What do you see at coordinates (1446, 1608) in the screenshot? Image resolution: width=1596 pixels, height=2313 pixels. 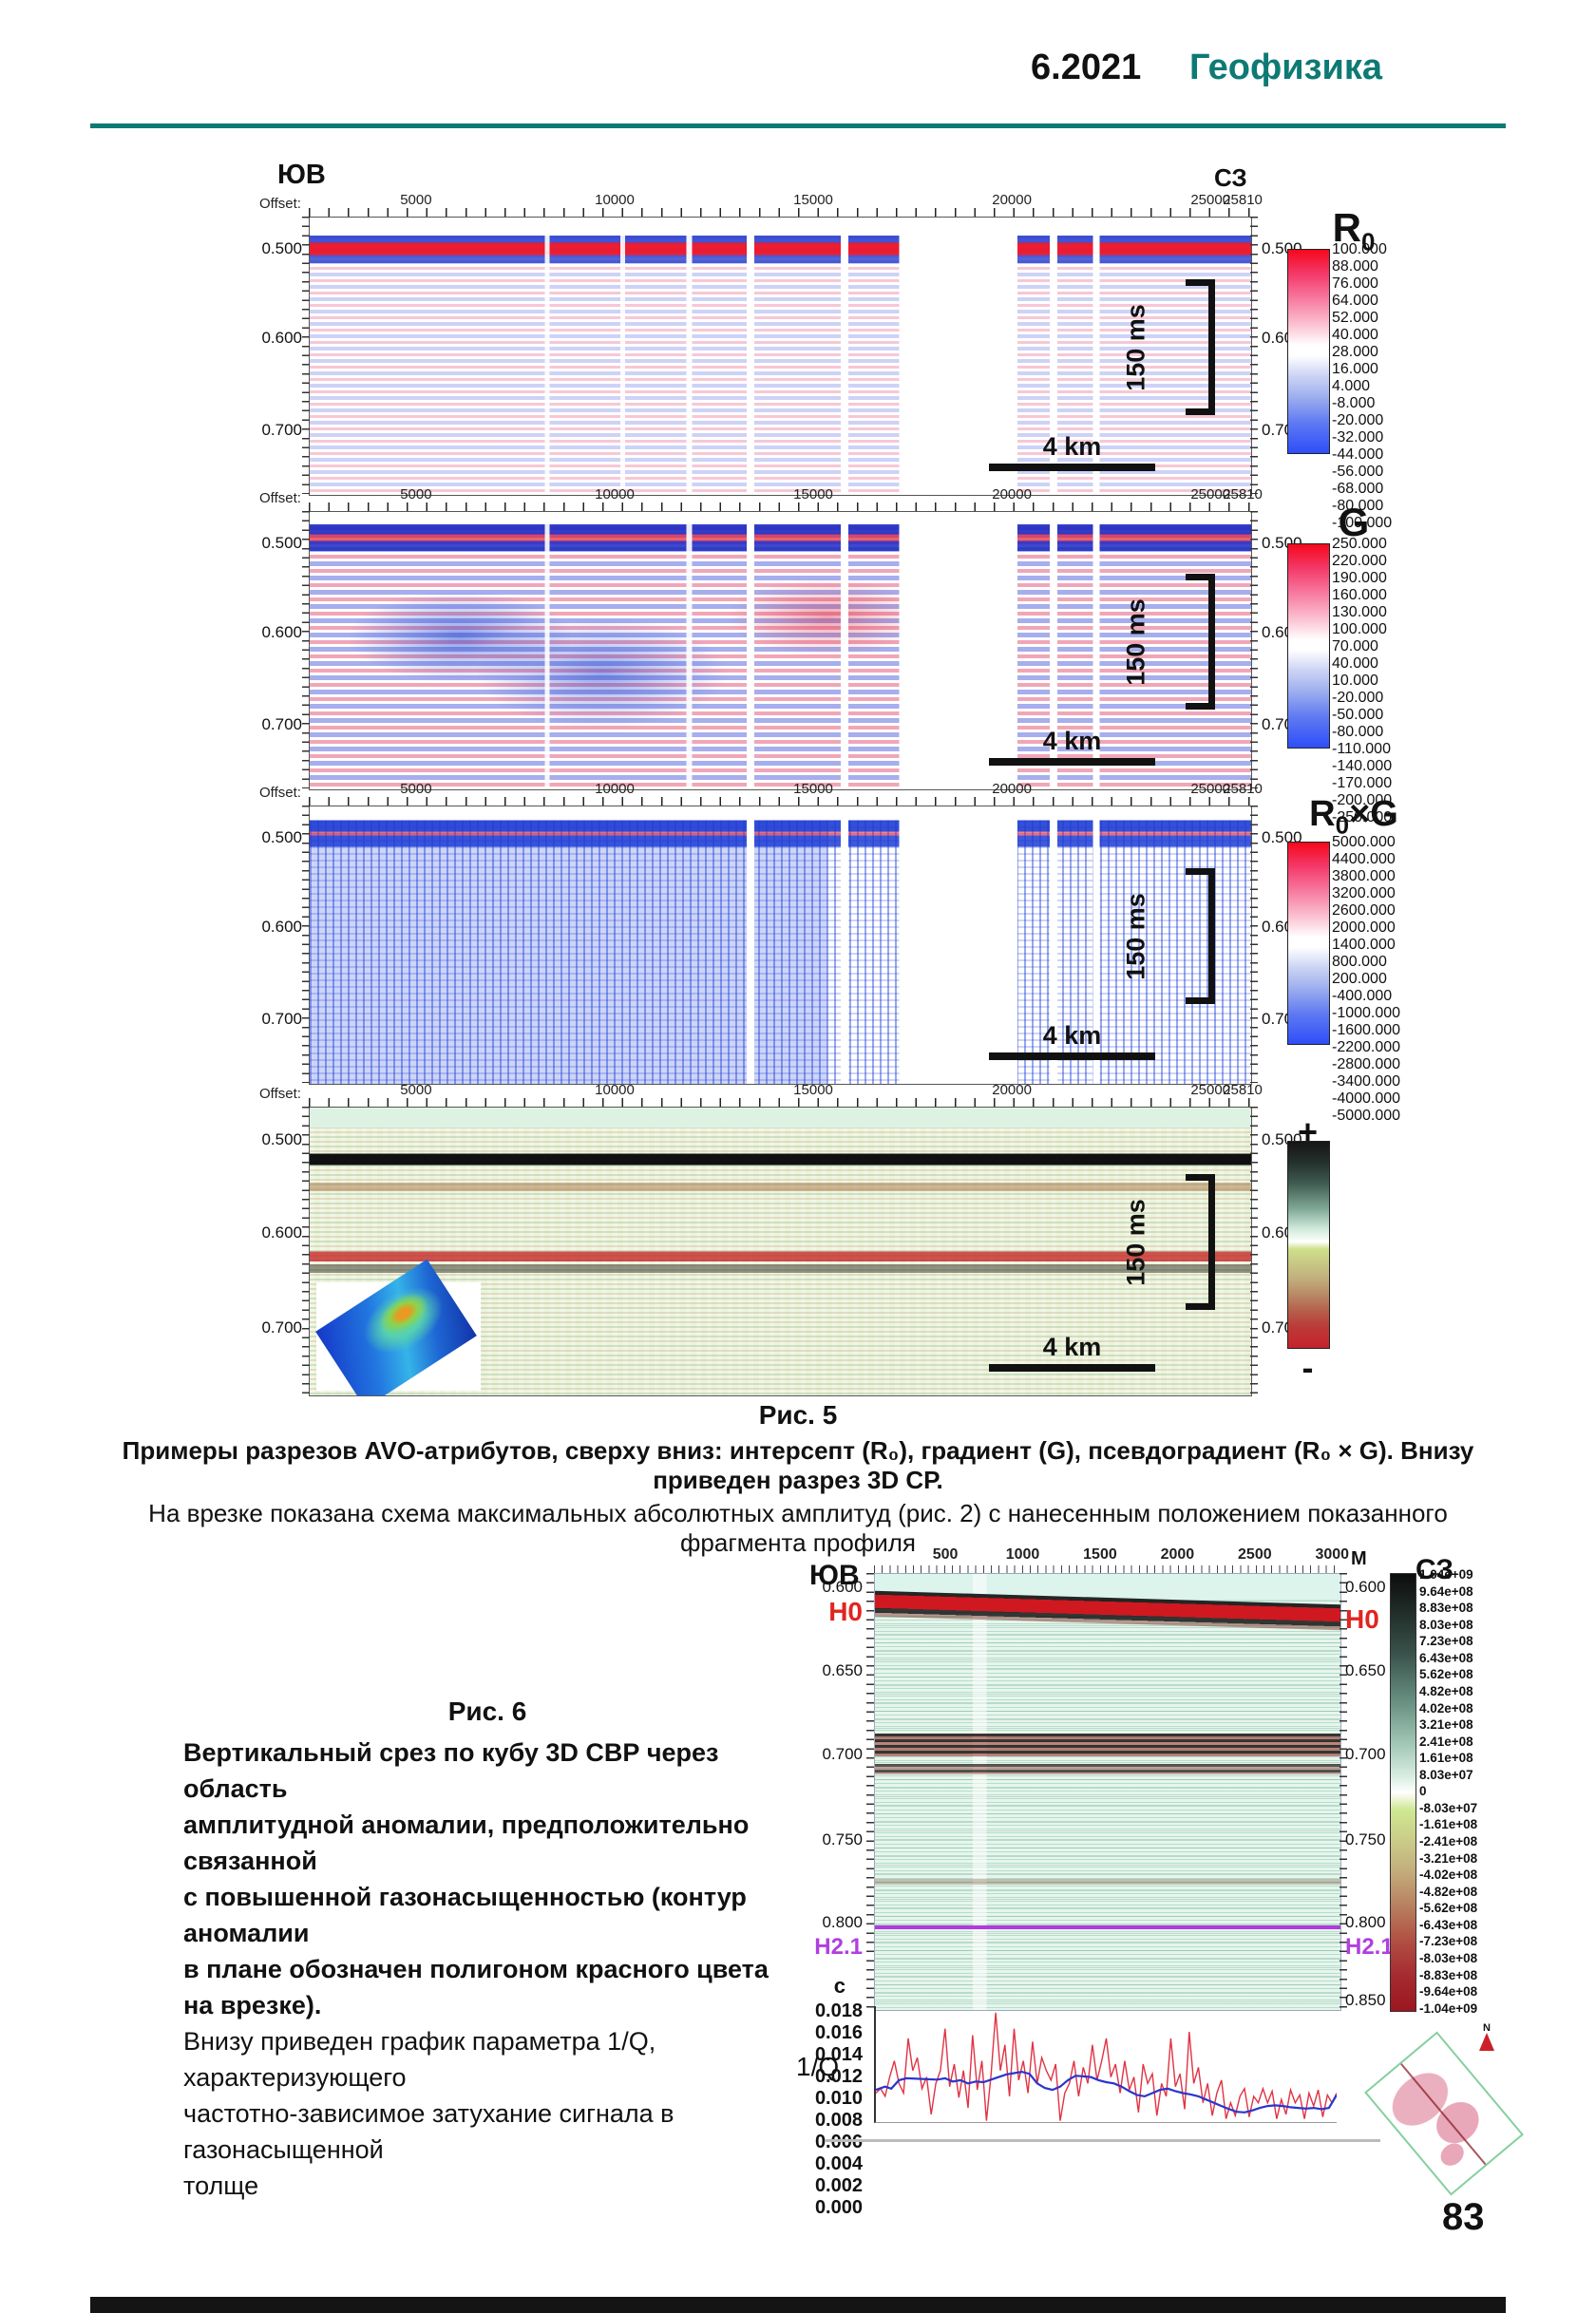 I see `colorbar-value: 8.83e+08` at bounding box center [1446, 1608].